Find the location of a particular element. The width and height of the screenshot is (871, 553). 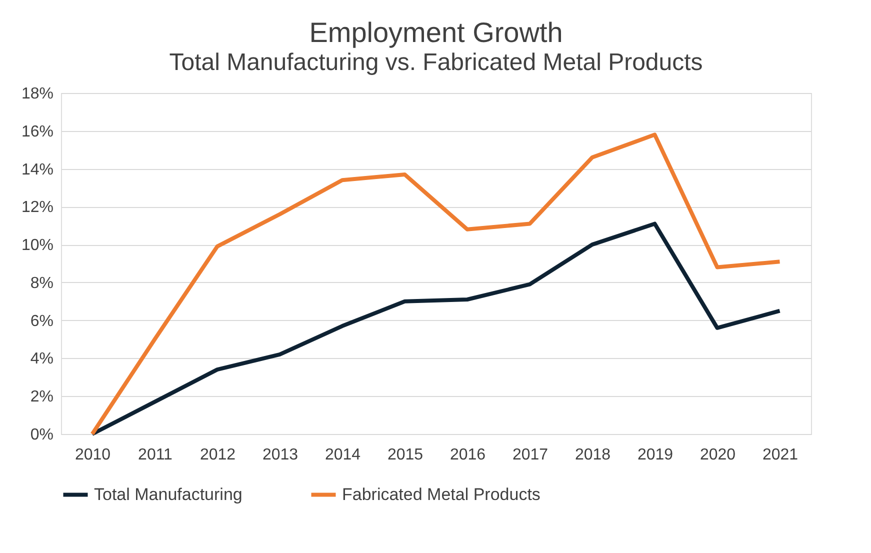

x-tick-label: 2016 is located at coordinates (468, 455).